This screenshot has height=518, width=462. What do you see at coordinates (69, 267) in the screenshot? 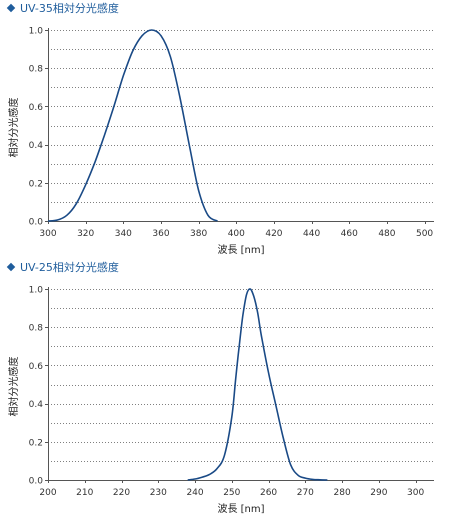
I see `uv25-chart-title: UV-25相対分光感度` at bounding box center [69, 267].